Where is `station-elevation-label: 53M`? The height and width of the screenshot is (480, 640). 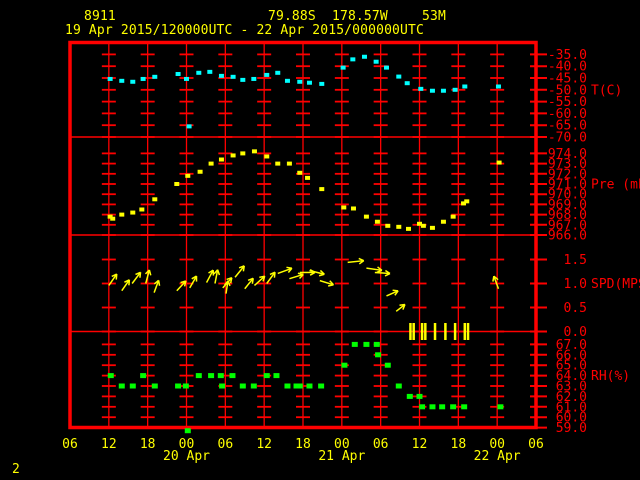 station-elevation-label: 53M is located at coordinates (434, 16).